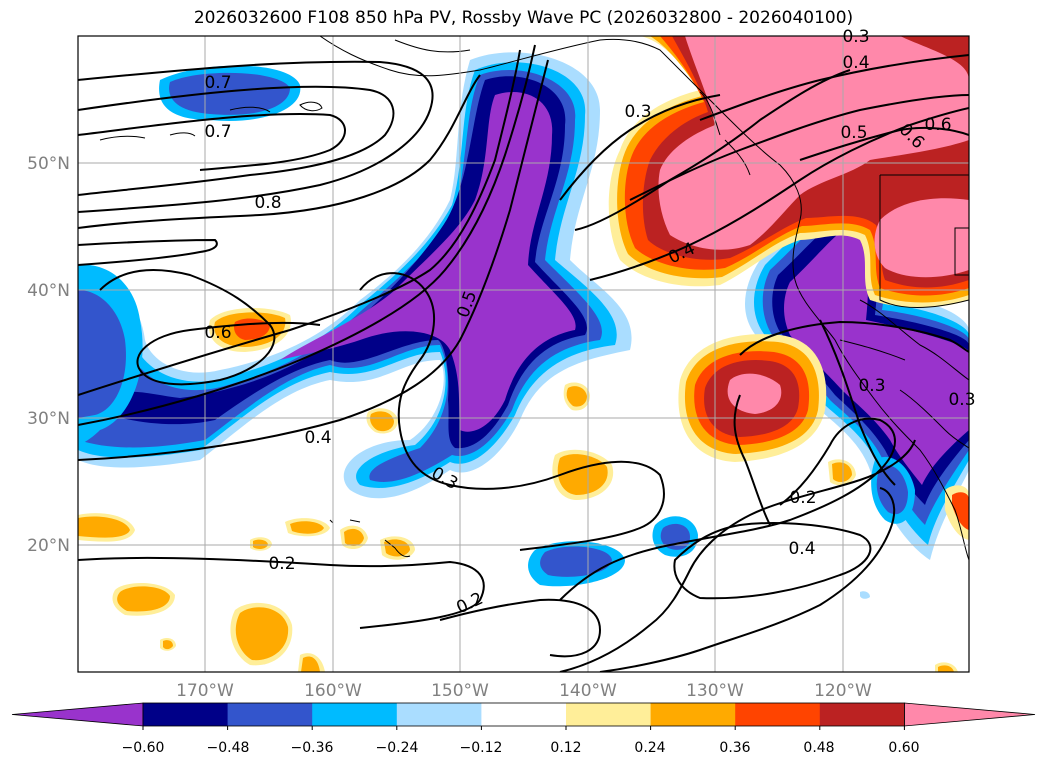 The image size is (1047, 765). Describe the element at coordinates (333, 691) in the screenshot. I see `lon-label: 160°W` at that location.